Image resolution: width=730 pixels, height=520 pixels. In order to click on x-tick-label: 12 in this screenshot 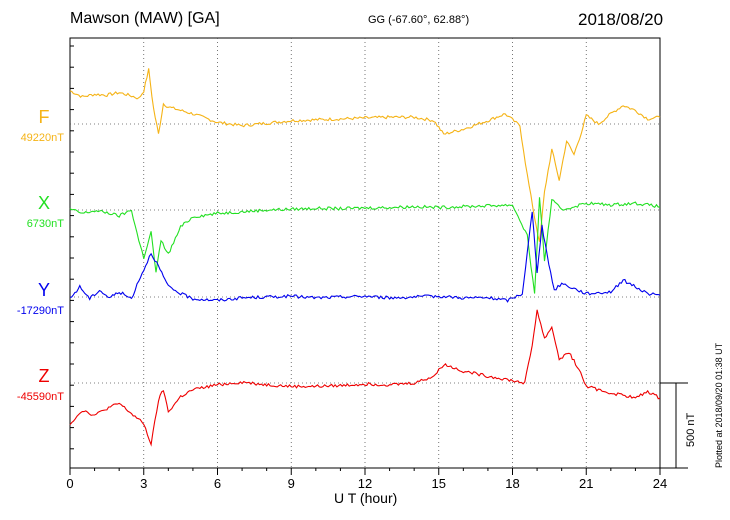, I will do `click(365, 483)`.